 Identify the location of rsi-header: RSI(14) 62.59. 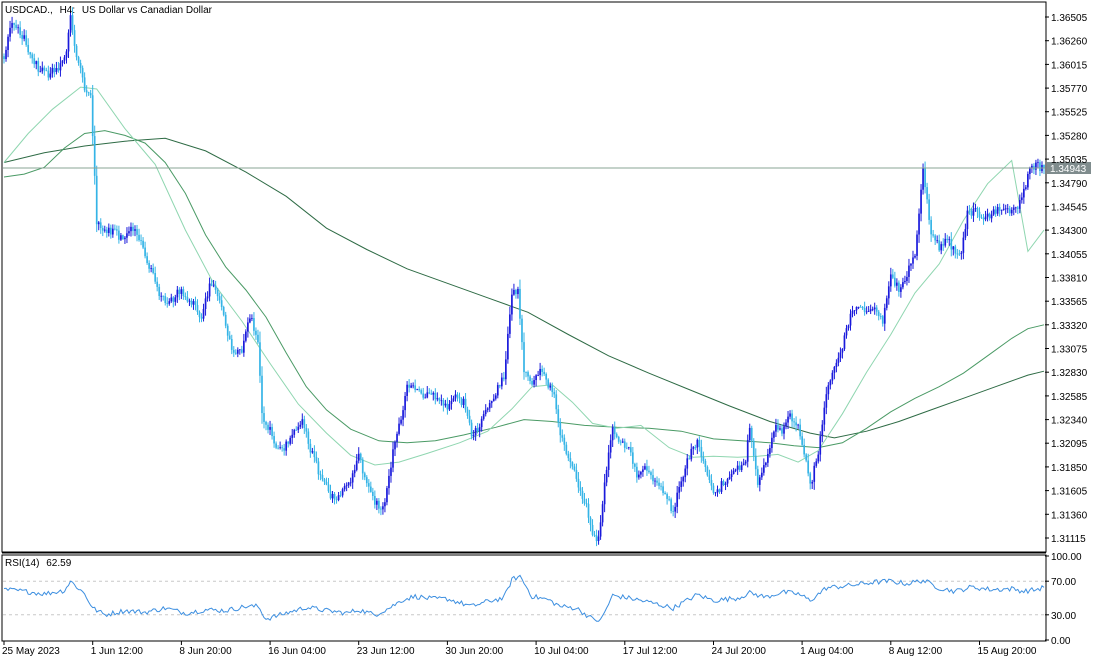
(38, 563).